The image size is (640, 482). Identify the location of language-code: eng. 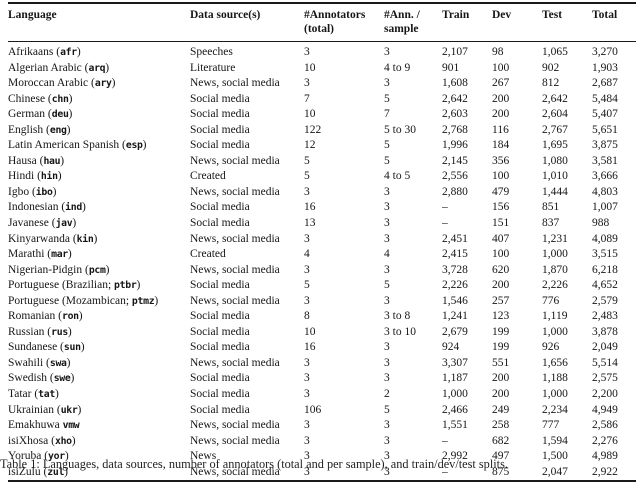
(58, 130).